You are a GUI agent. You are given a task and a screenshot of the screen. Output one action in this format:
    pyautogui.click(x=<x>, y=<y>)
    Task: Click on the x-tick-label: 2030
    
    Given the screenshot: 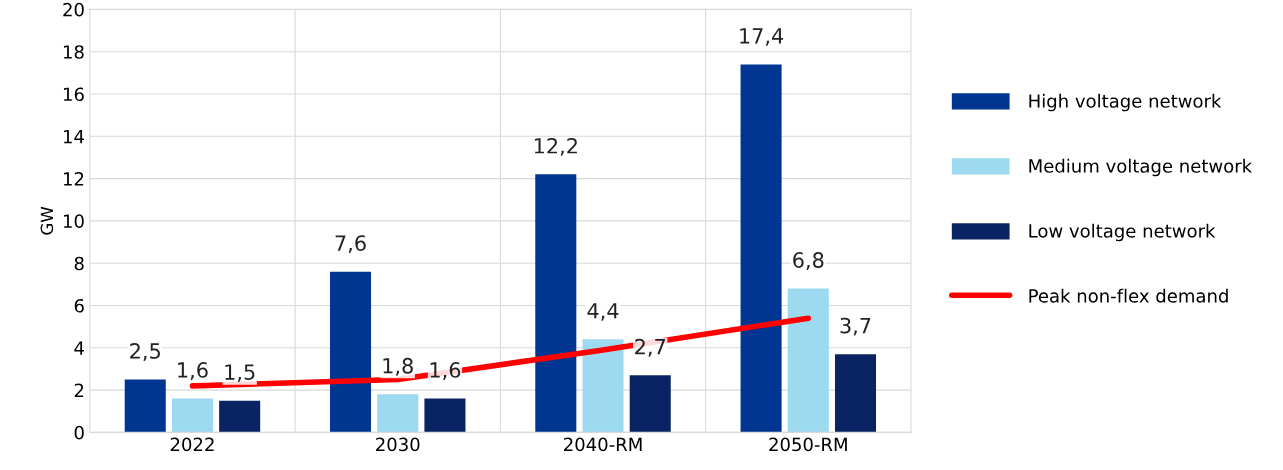 What is the action you would take?
    pyautogui.click(x=398, y=444)
    